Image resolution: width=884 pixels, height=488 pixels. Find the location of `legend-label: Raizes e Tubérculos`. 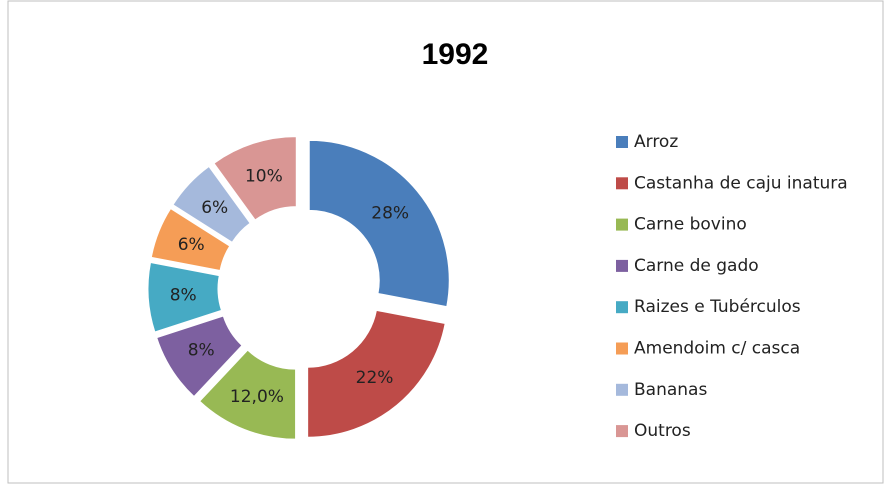

legend-label: Raizes e Tubérculos is located at coordinates (717, 307).